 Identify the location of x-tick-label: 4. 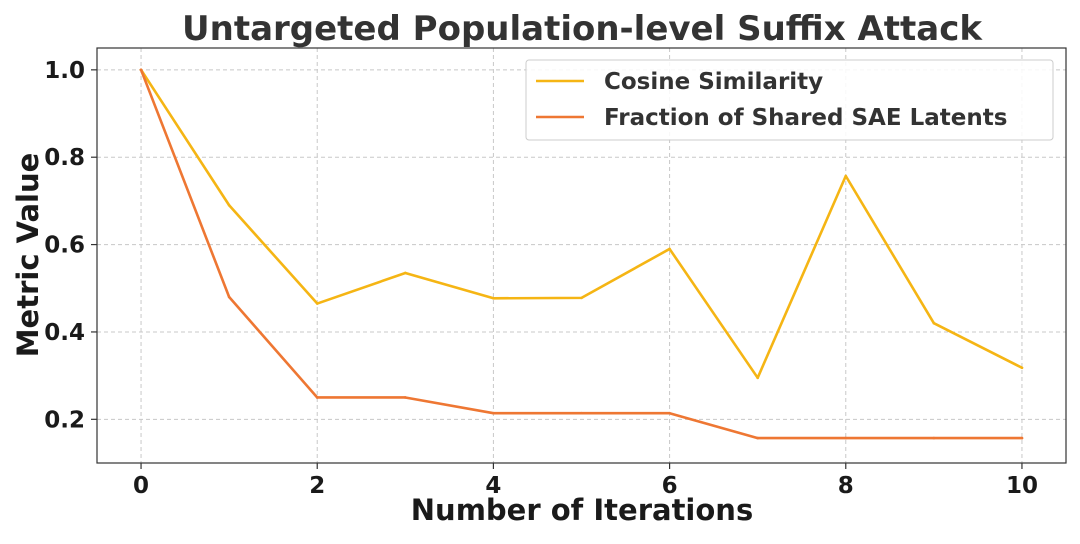
(493, 486).